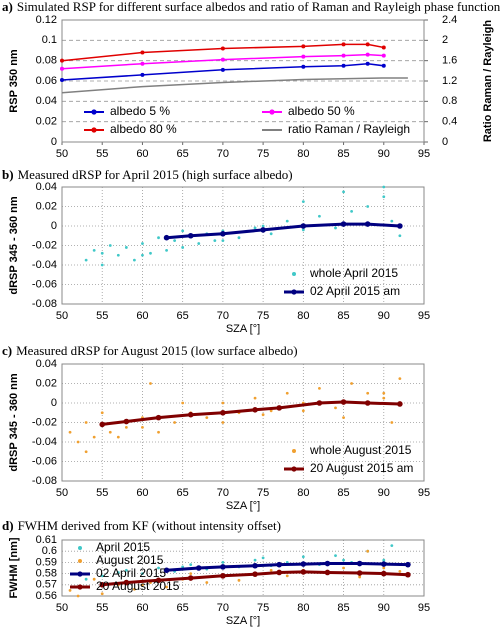 The height and width of the screenshot is (628, 500). I want to click on y-tick-label: 0.06, so click(46, 81).